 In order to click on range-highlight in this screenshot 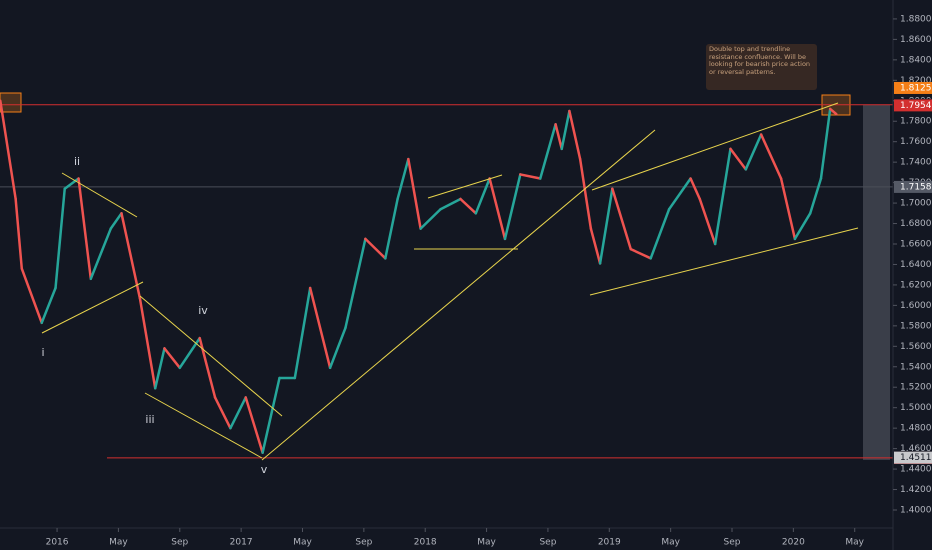, I will do `click(876, 282)`.